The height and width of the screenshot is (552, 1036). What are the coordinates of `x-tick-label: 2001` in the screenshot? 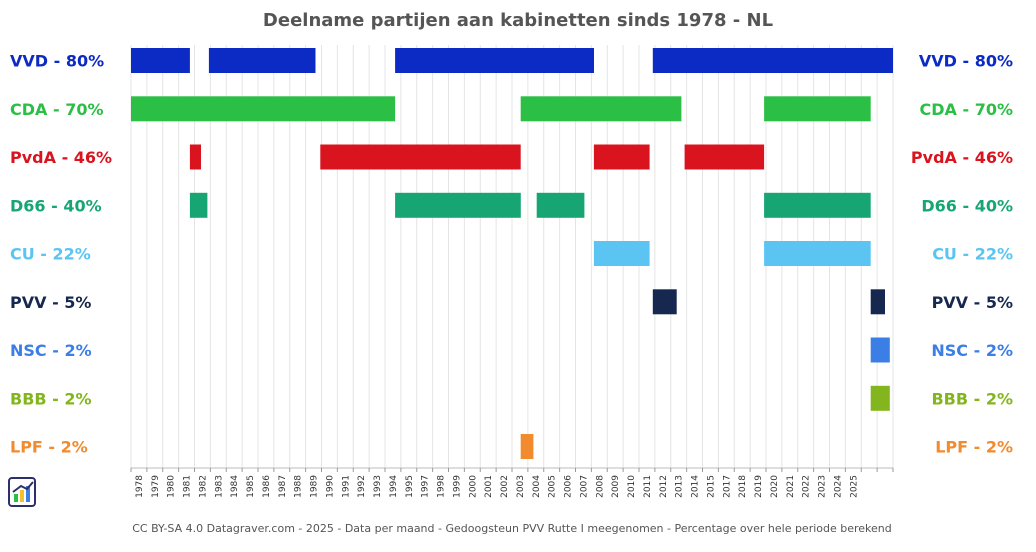 It's located at (489, 486).